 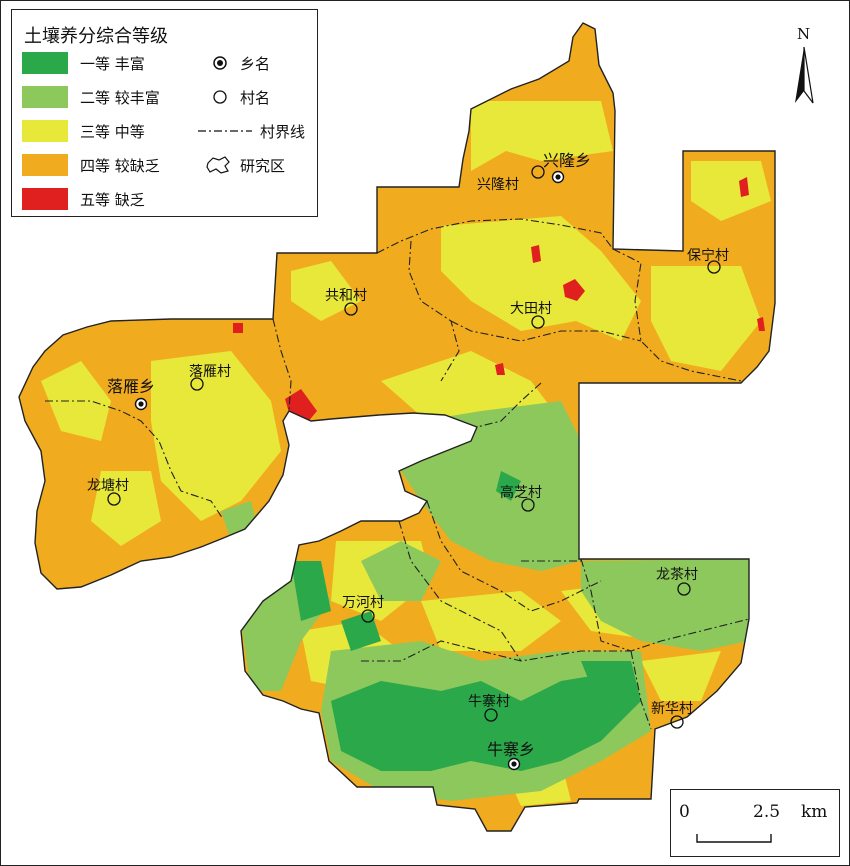 I want to click on scale-distance: 2.5, so click(x=767, y=812).